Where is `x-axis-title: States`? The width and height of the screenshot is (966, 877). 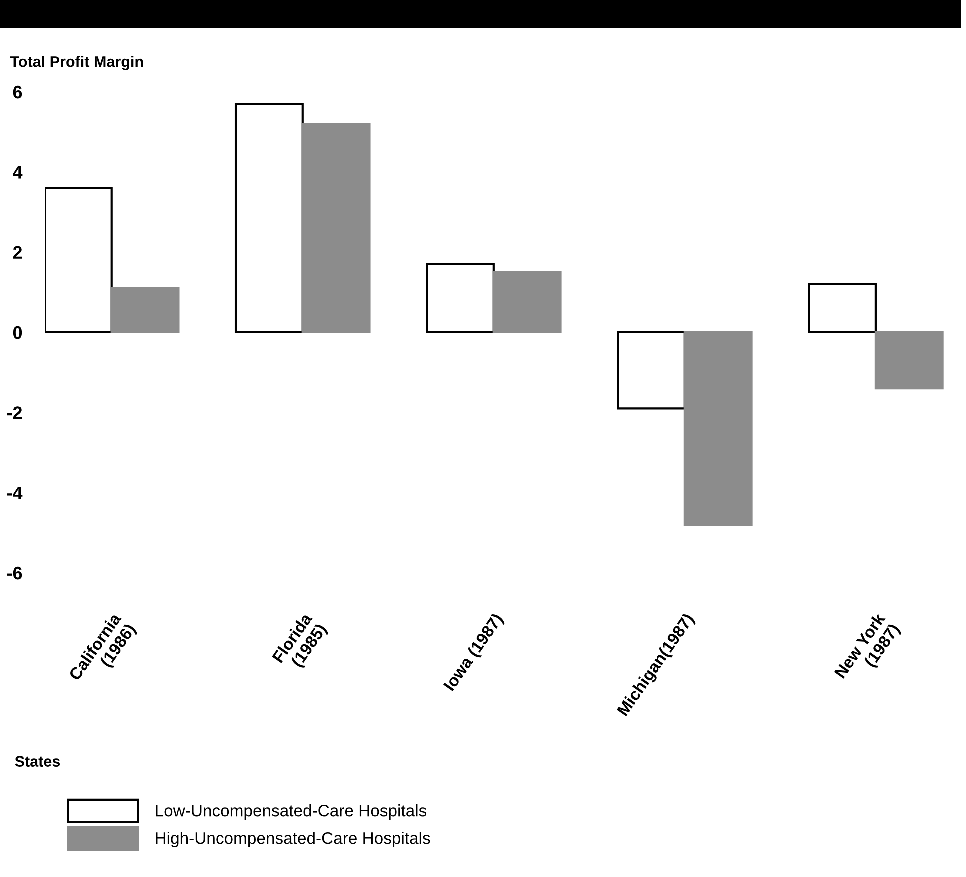 x-axis-title: States is located at coordinates (37, 761).